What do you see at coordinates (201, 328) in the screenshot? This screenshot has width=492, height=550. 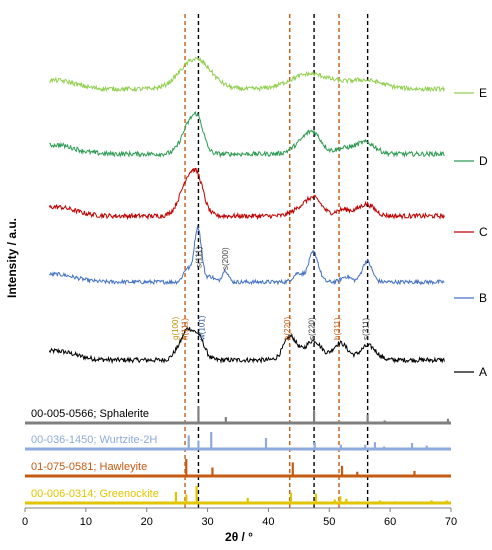 I see `peak-label: w(101)` at bounding box center [201, 328].